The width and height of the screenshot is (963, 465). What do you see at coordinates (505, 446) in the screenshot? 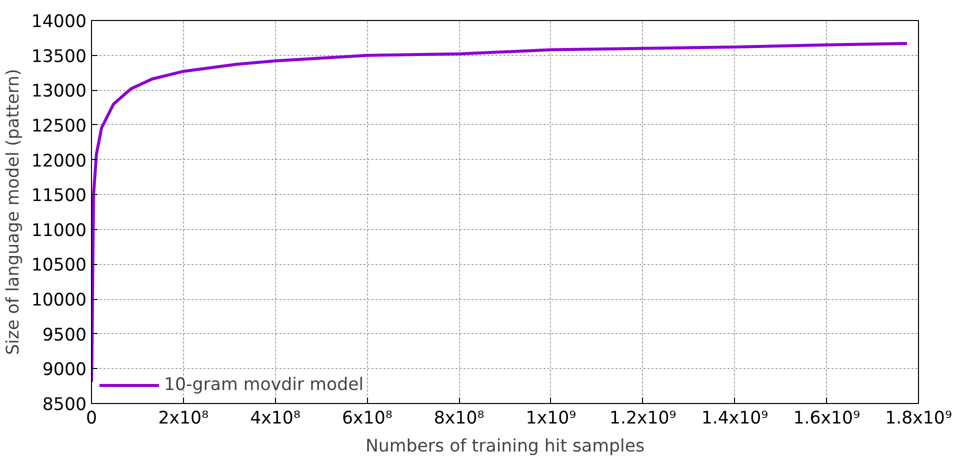
I see `x-axis-title: Numbers of training hit samples` at bounding box center [505, 446].